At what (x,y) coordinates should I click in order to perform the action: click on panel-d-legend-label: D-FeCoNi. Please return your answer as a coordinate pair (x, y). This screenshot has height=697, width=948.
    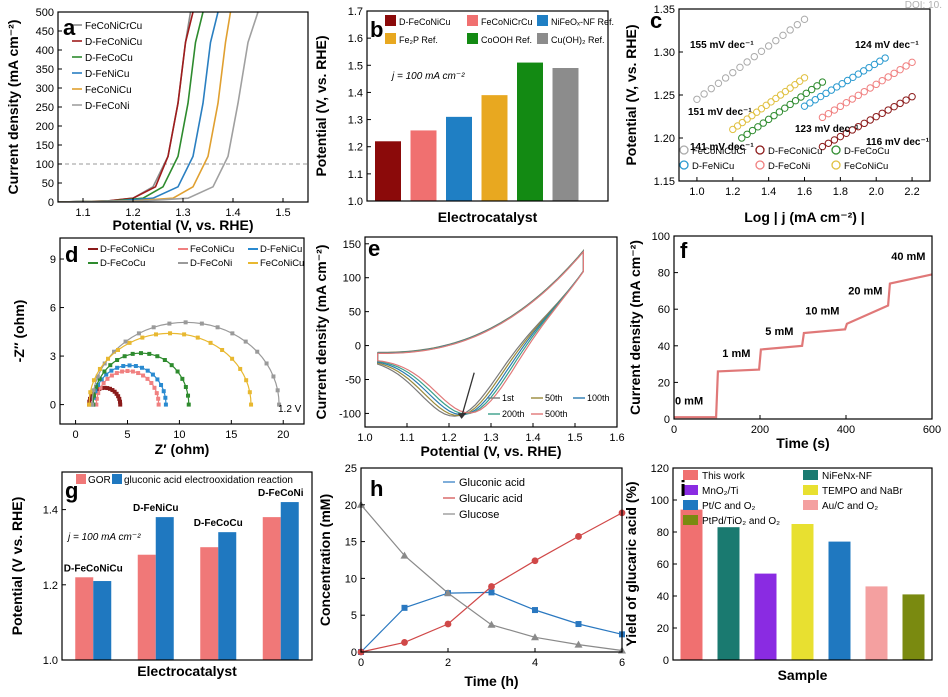
    Looking at the image, I should click on (211, 263).